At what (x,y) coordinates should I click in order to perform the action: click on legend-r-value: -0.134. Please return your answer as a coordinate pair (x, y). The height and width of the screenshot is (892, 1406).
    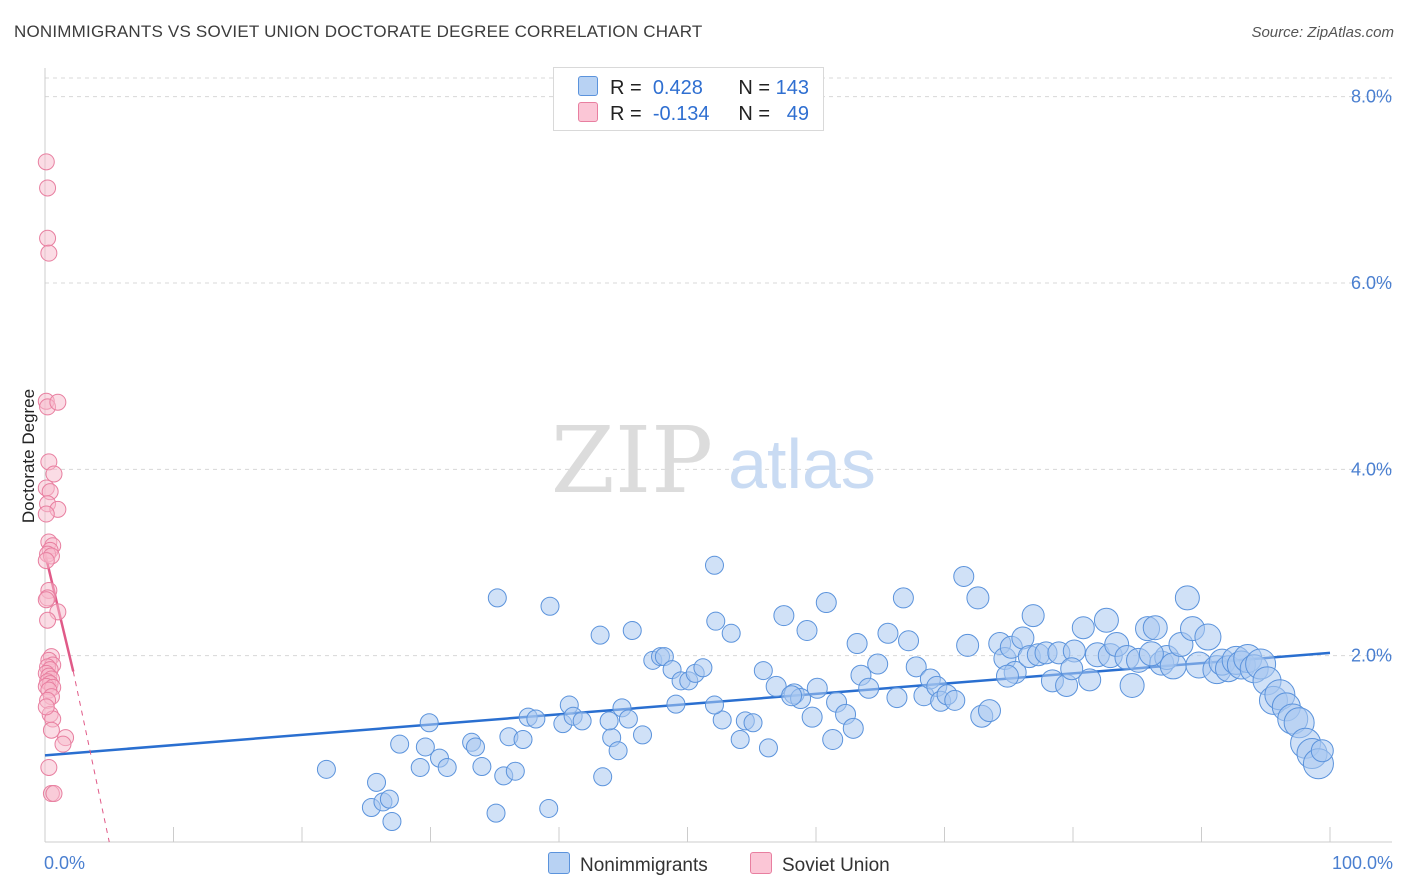
    Looking at the image, I should click on (681, 114).